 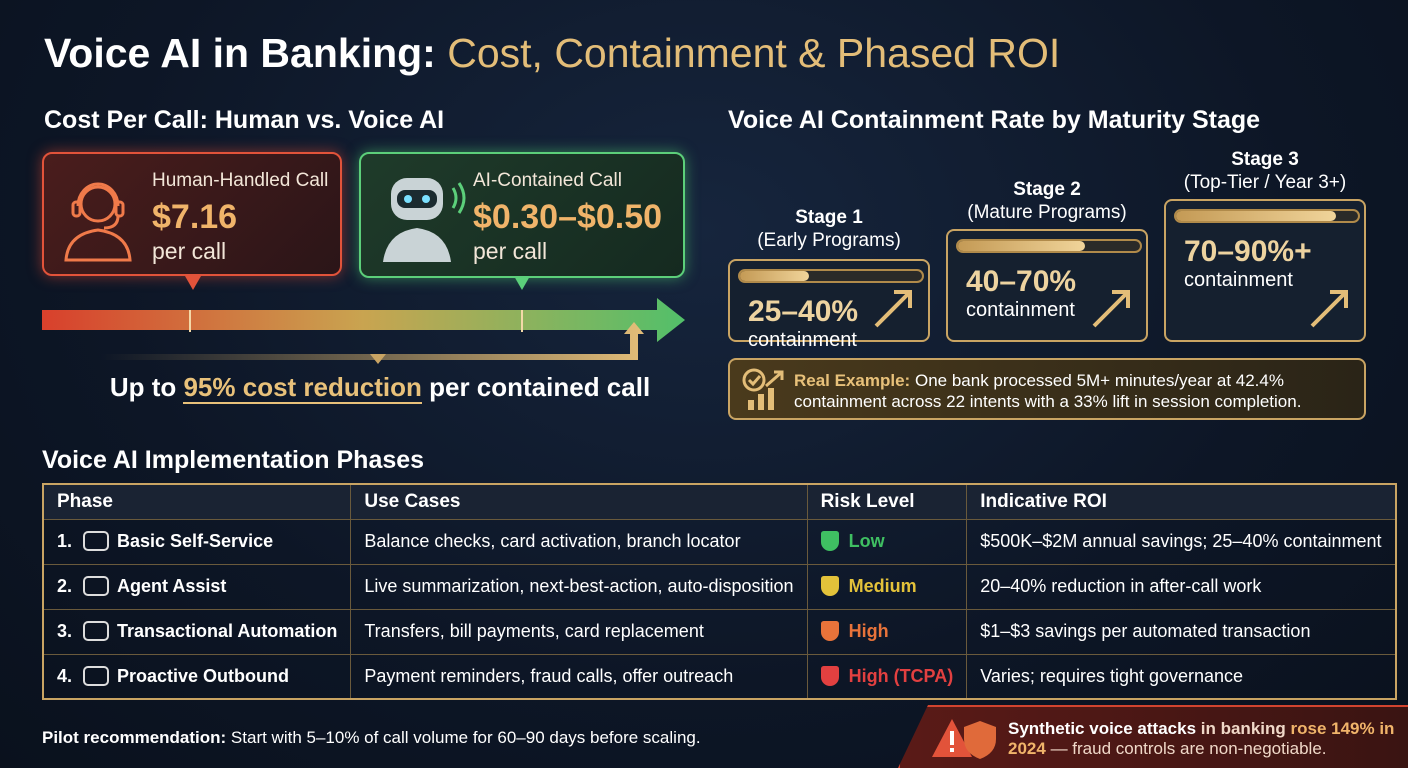 I want to click on stage-subtitle: (Early Programs), so click(x=829, y=240).